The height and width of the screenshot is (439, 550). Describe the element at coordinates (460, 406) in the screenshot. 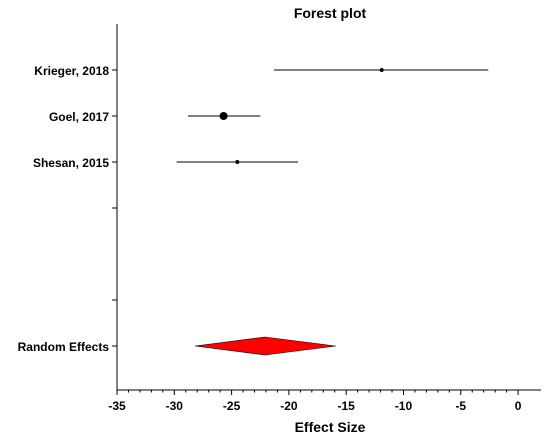

I see `x-tick-label: -5` at that location.